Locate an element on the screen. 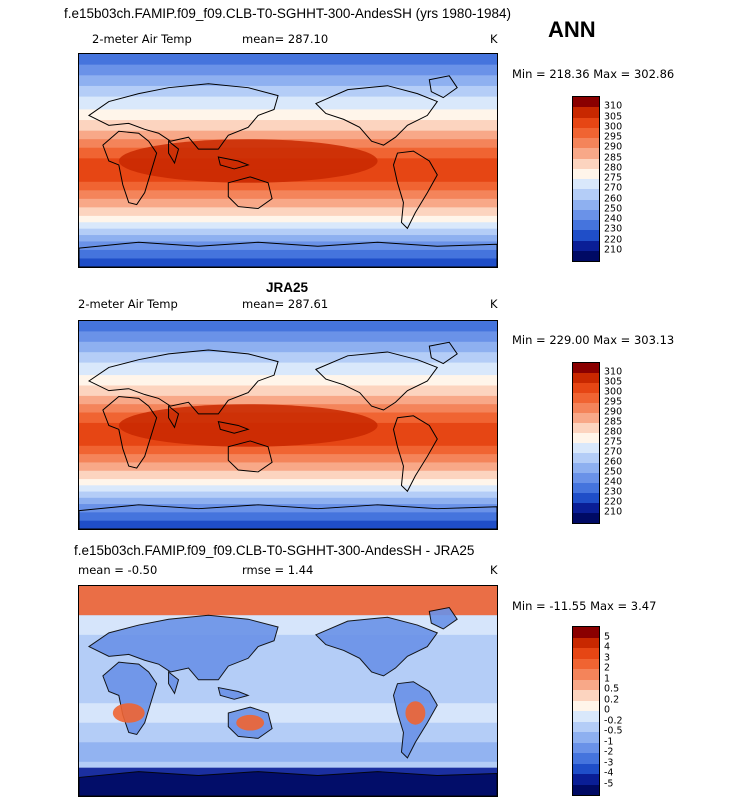 The width and height of the screenshot is (733, 803). colorbar-level-label: 295 is located at coordinates (613, 402).